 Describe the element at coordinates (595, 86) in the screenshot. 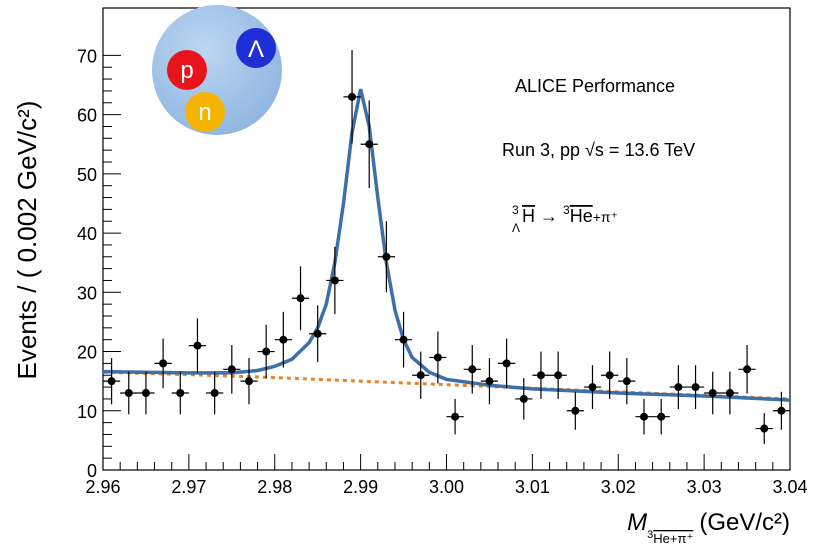

I see `experiment-label: ALICE Performance` at that location.